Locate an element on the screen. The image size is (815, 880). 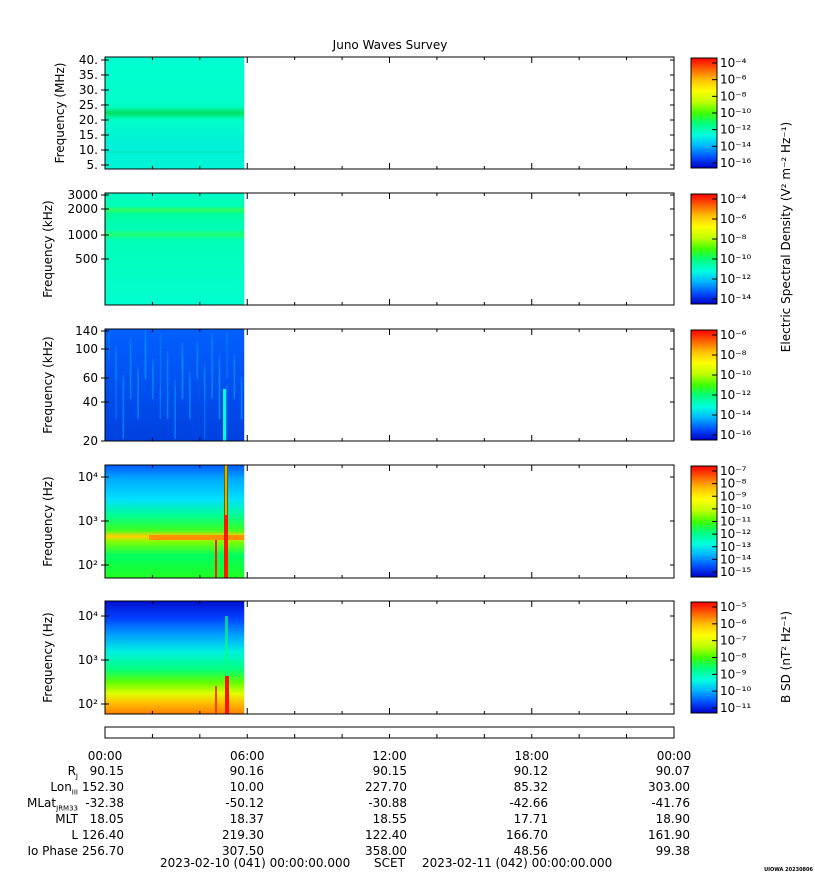
y-tick-label: 20. is located at coordinates (88, 120).